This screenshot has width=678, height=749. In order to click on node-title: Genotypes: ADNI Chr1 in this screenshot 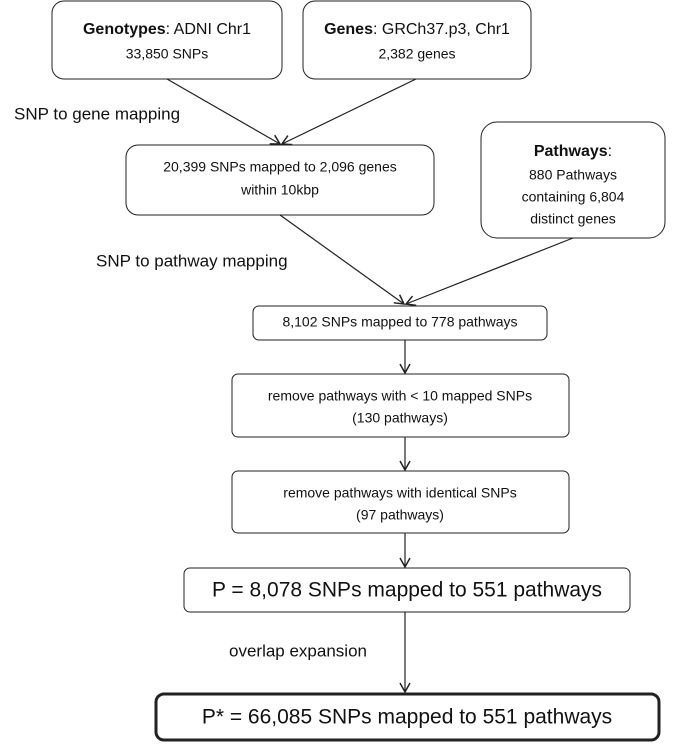, I will do `click(167, 29)`.